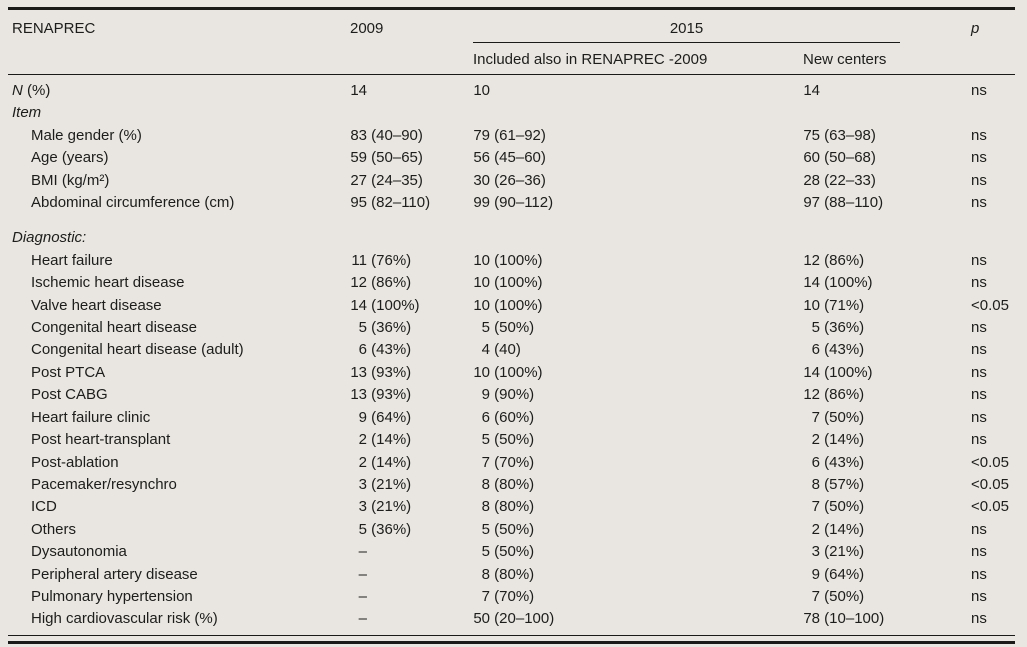 This screenshot has width=1027, height=647. I want to click on cell-new-centers: 10 (71%), so click(834, 305).